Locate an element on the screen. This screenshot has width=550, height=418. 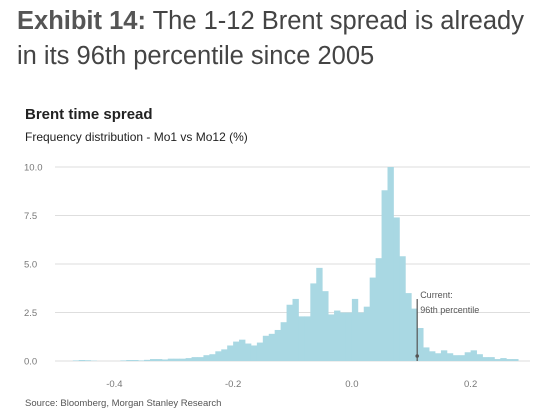
x-tick-label: -0.4 is located at coordinates (114, 384).